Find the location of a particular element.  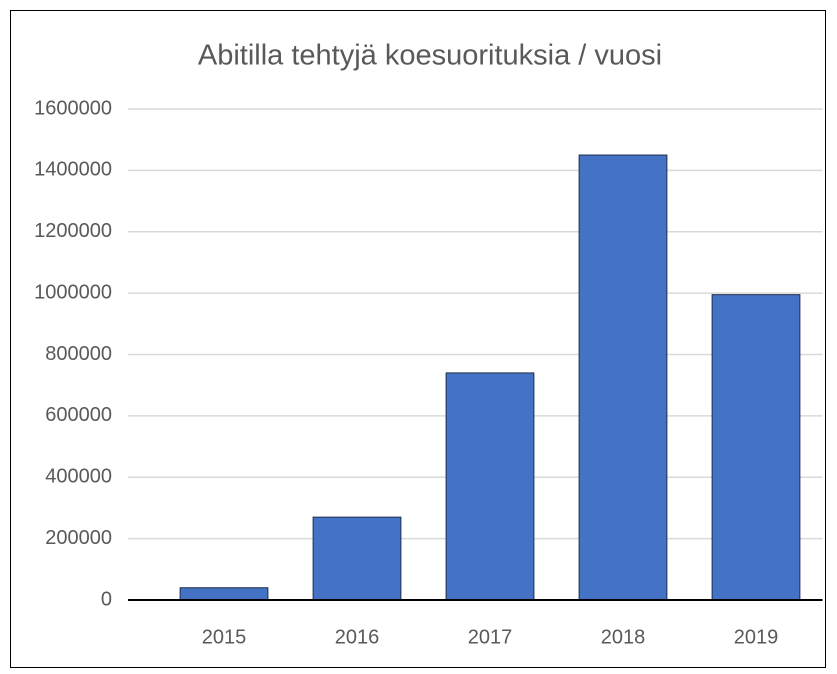

x-tick-label: 2019 is located at coordinates (756, 637).